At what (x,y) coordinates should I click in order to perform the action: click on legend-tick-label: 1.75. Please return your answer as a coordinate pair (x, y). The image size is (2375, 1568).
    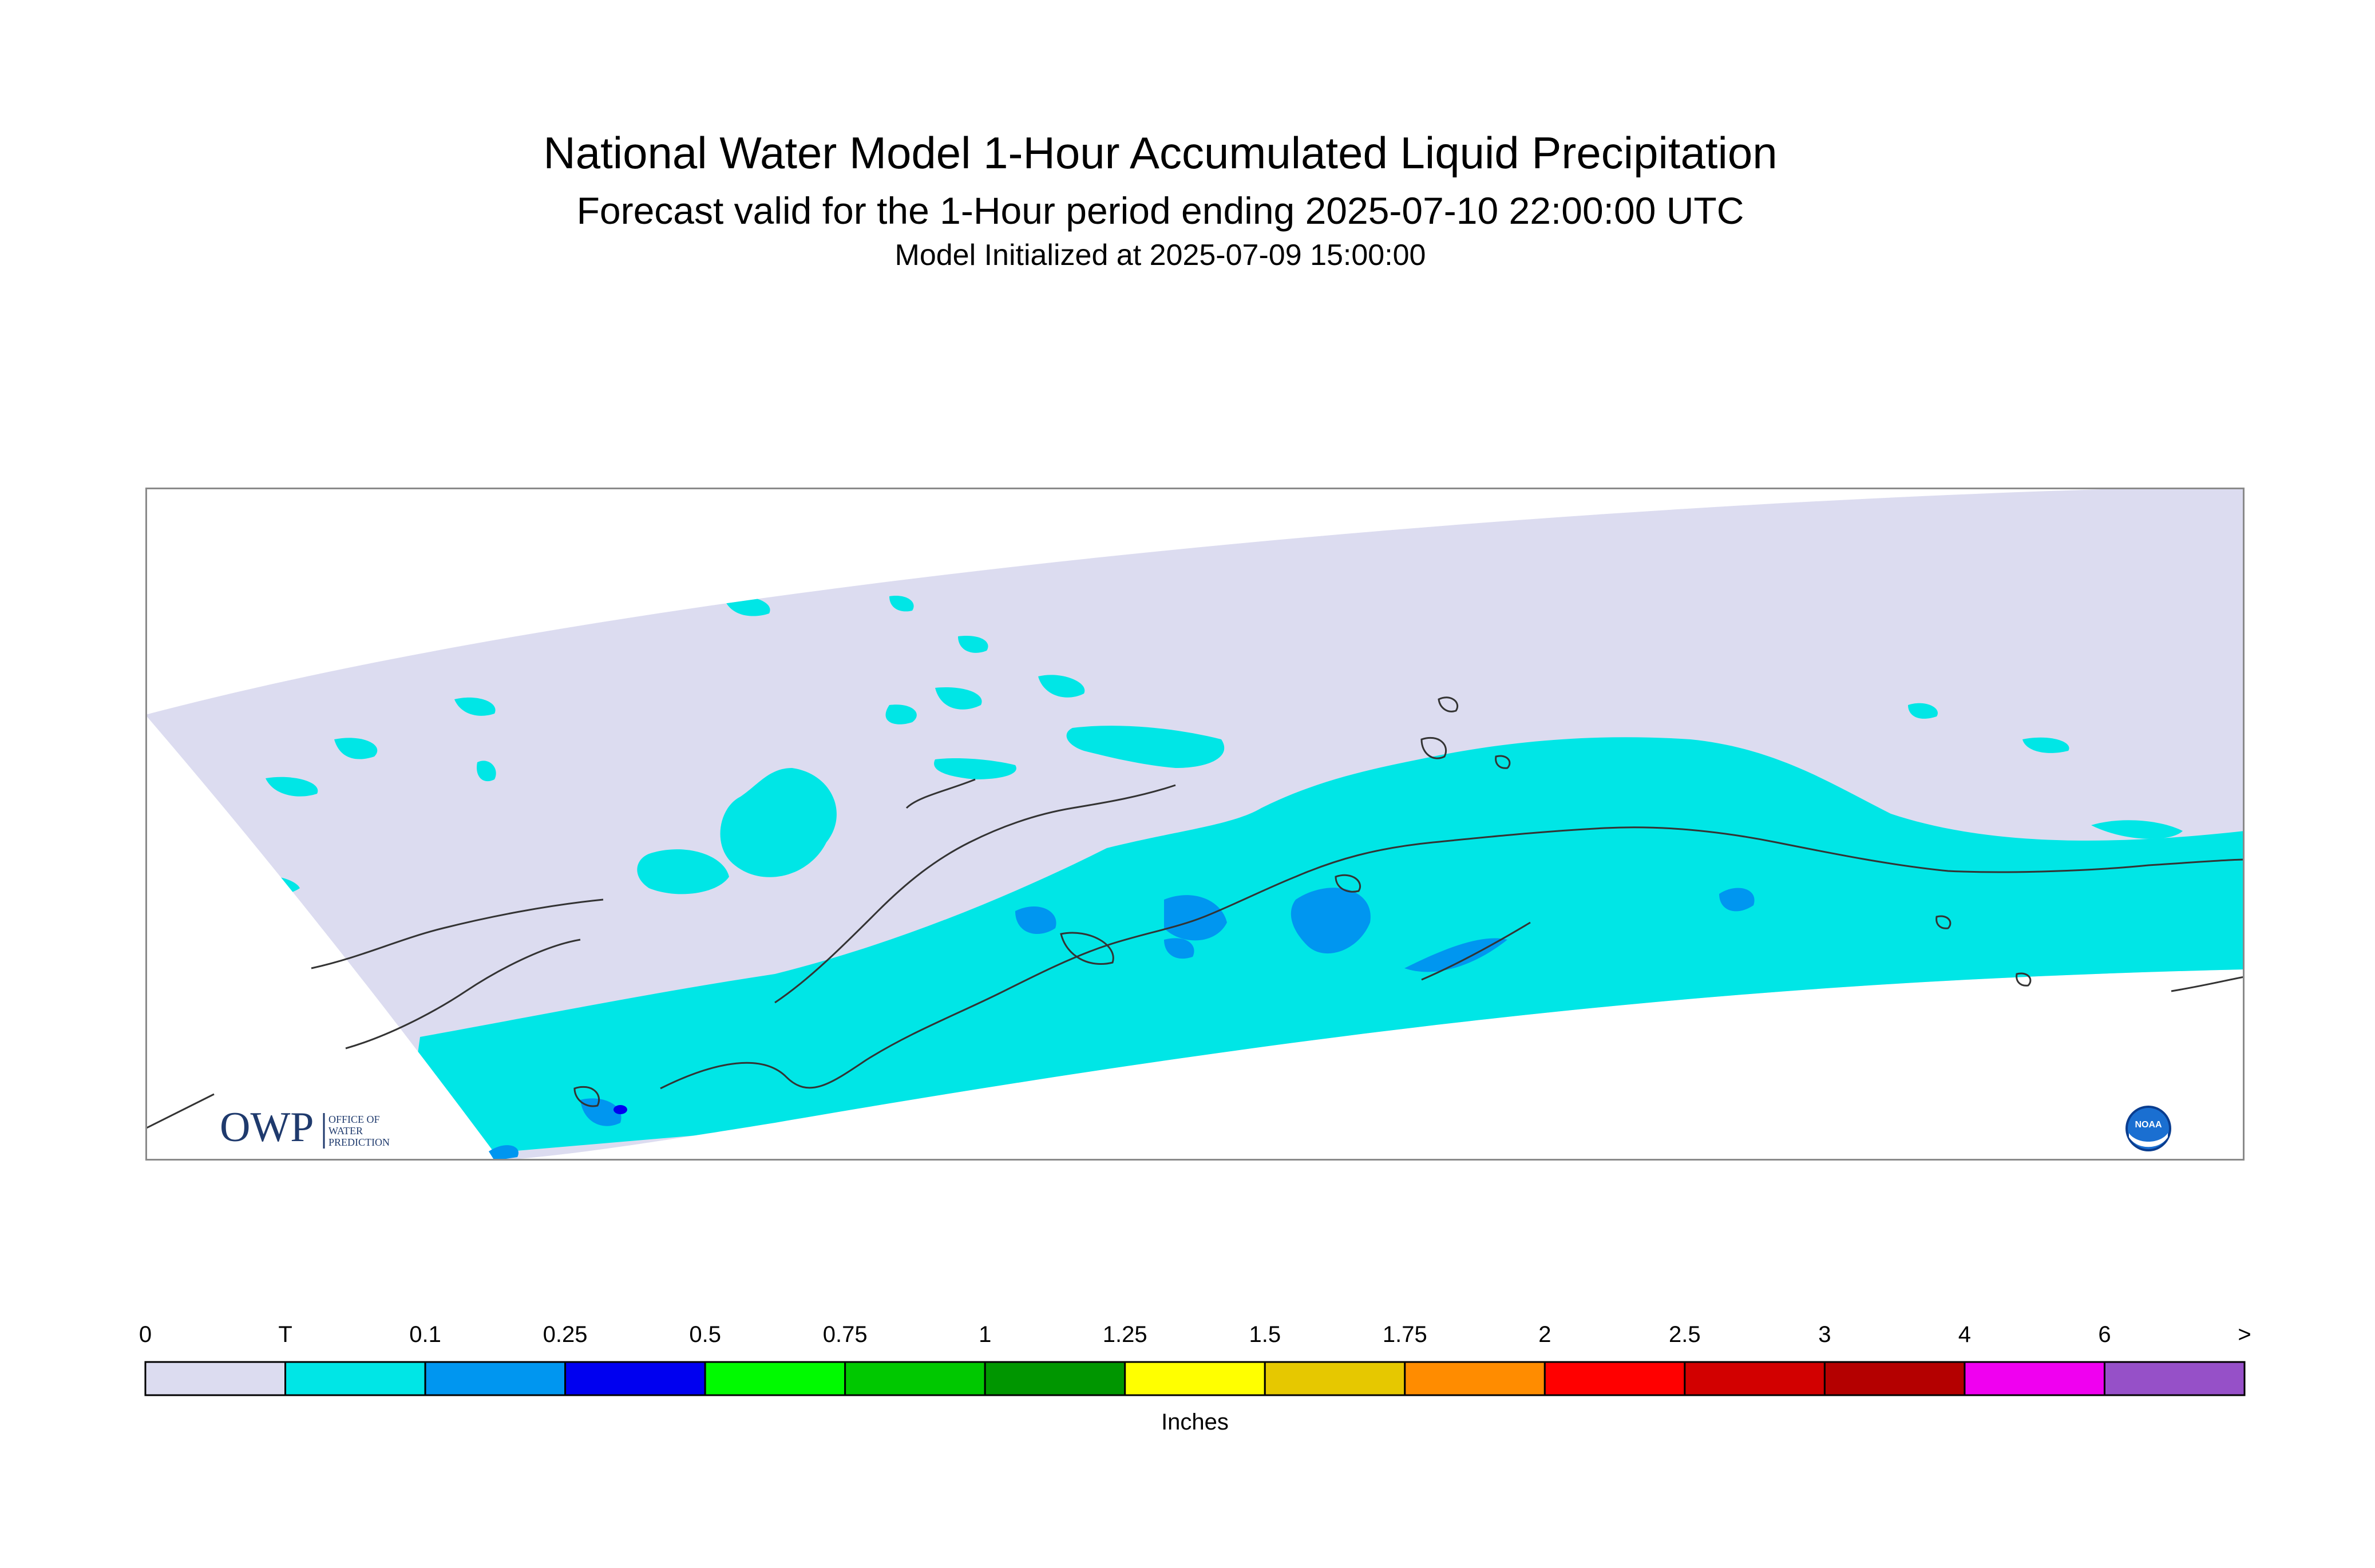
    Looking at the image, I should click on (1405, 1334).